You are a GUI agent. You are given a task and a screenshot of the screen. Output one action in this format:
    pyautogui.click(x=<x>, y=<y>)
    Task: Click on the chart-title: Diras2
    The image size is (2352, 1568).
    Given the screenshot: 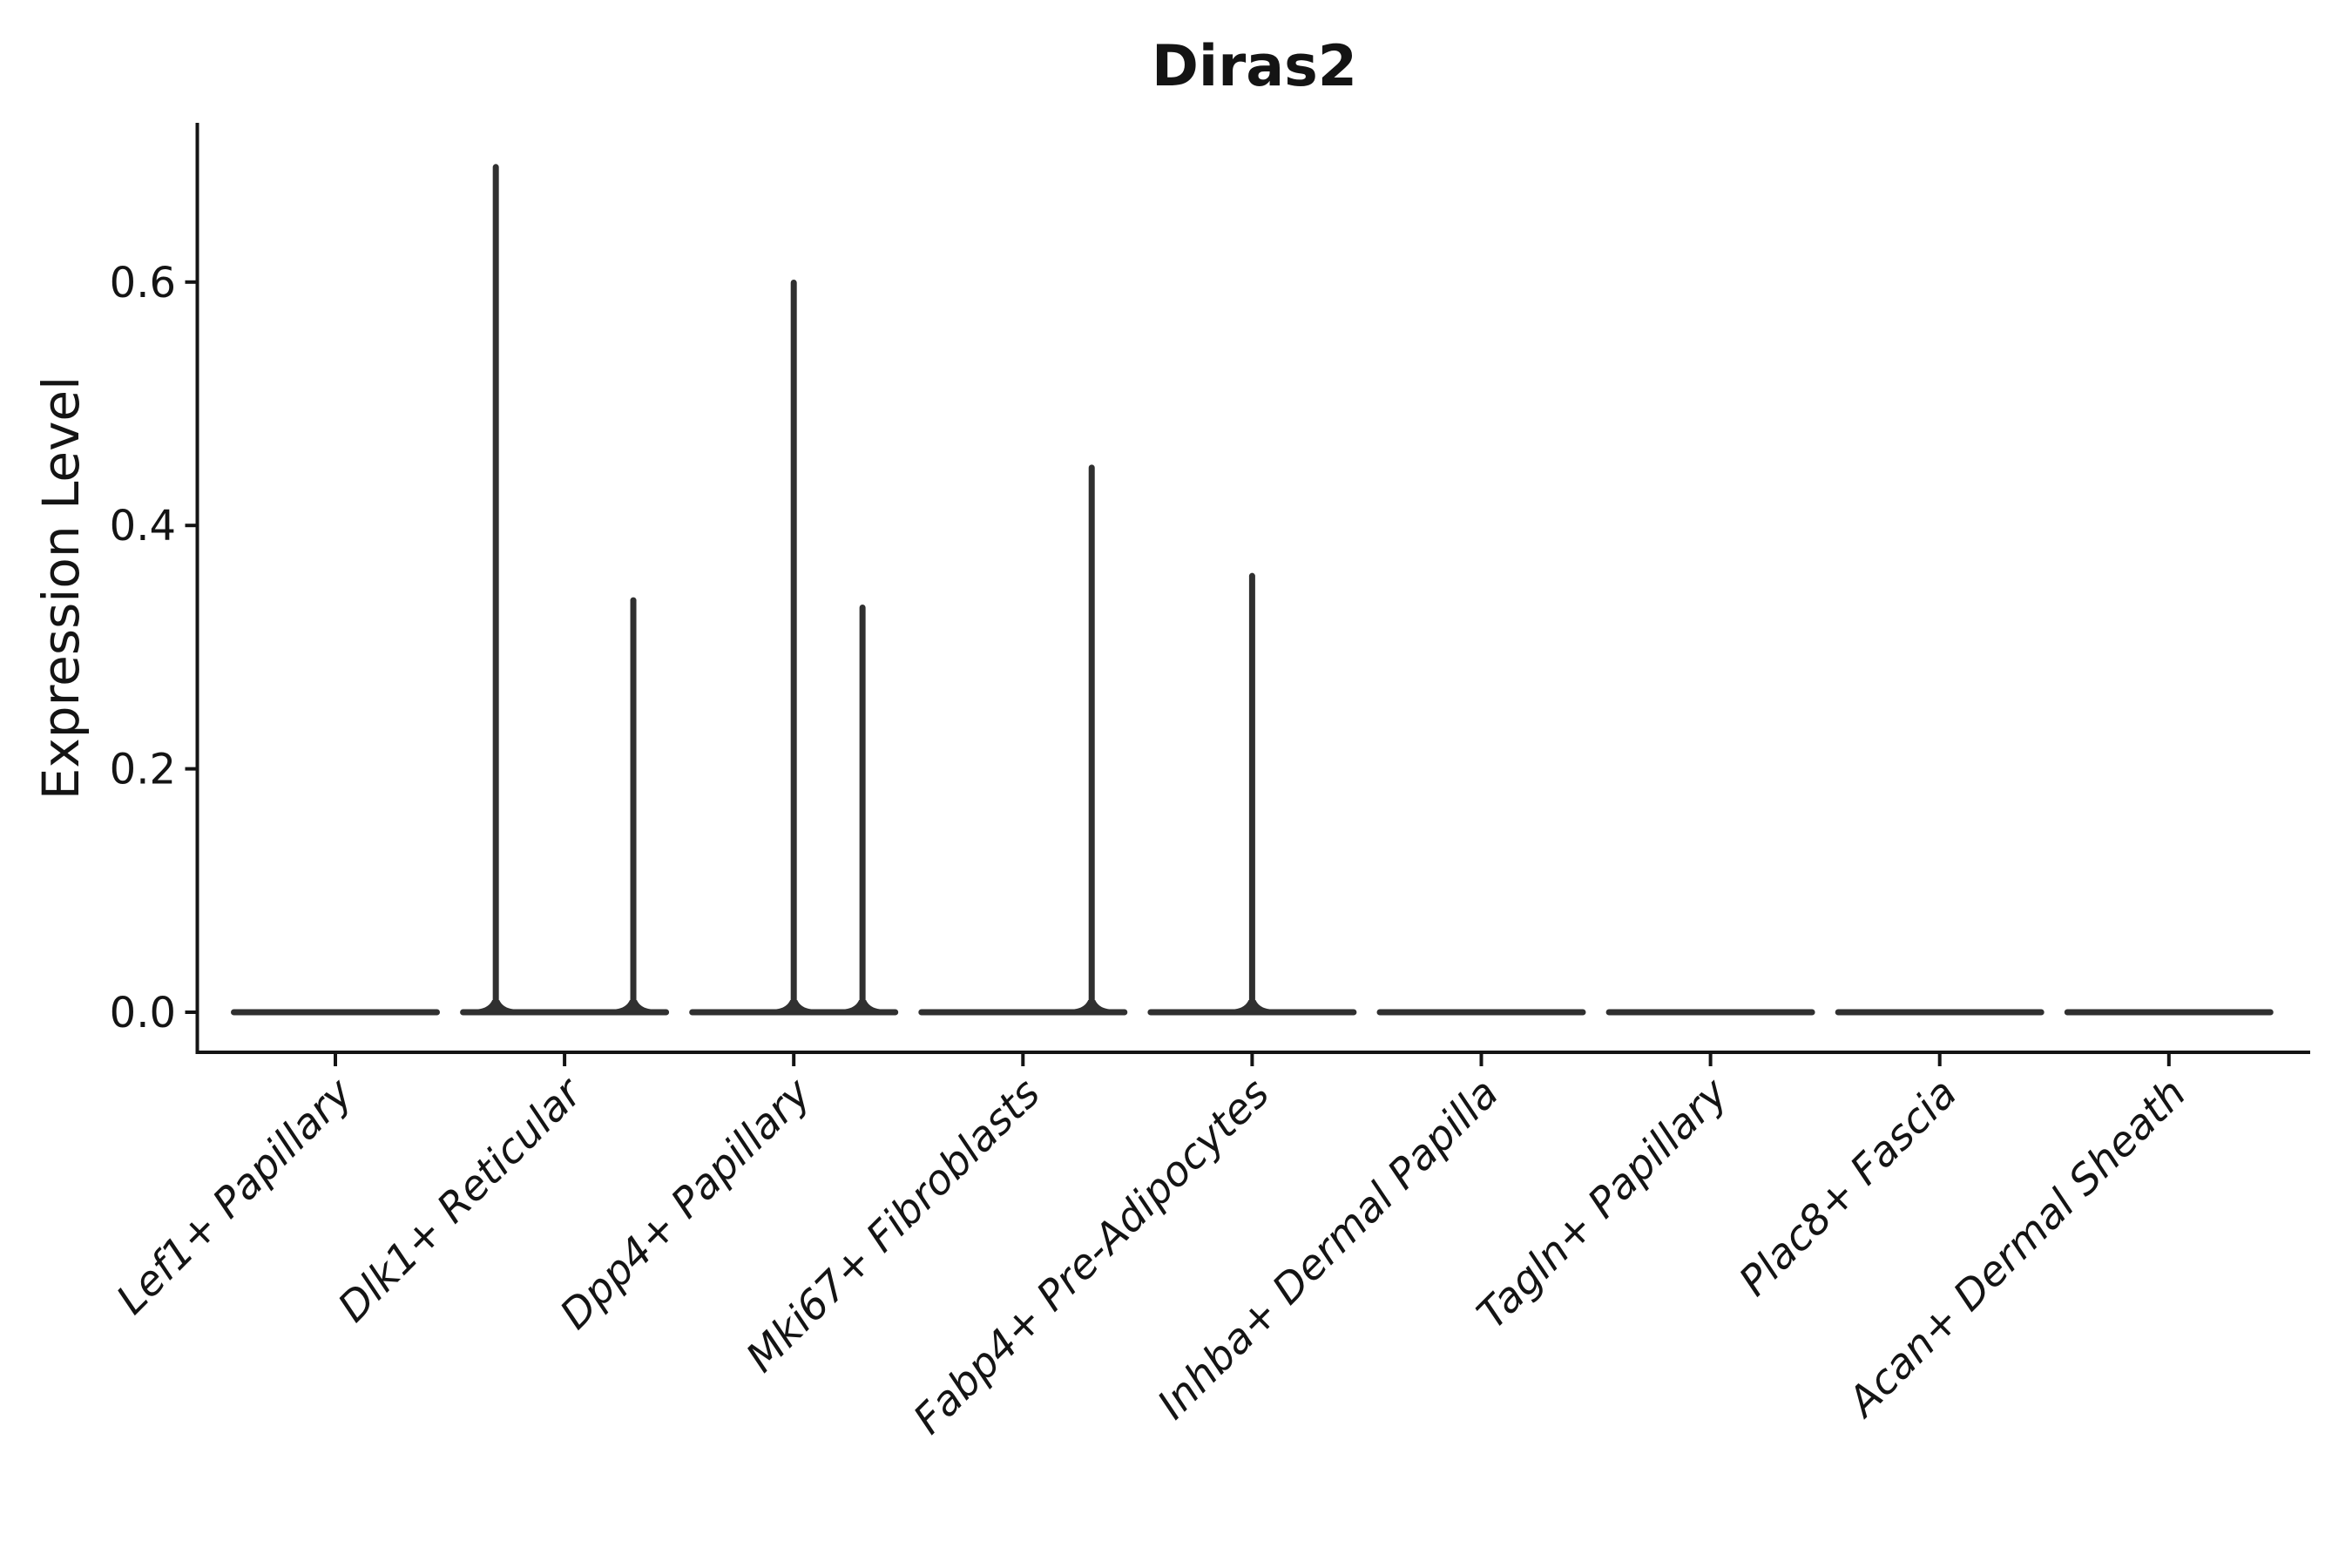 What is the action you would take?
    pyautogui.click(x=1254, y=66)
    